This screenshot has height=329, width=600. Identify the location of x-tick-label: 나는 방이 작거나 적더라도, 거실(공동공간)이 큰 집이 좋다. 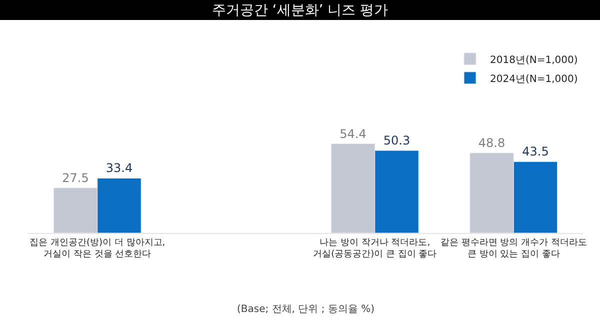
(375, 249).